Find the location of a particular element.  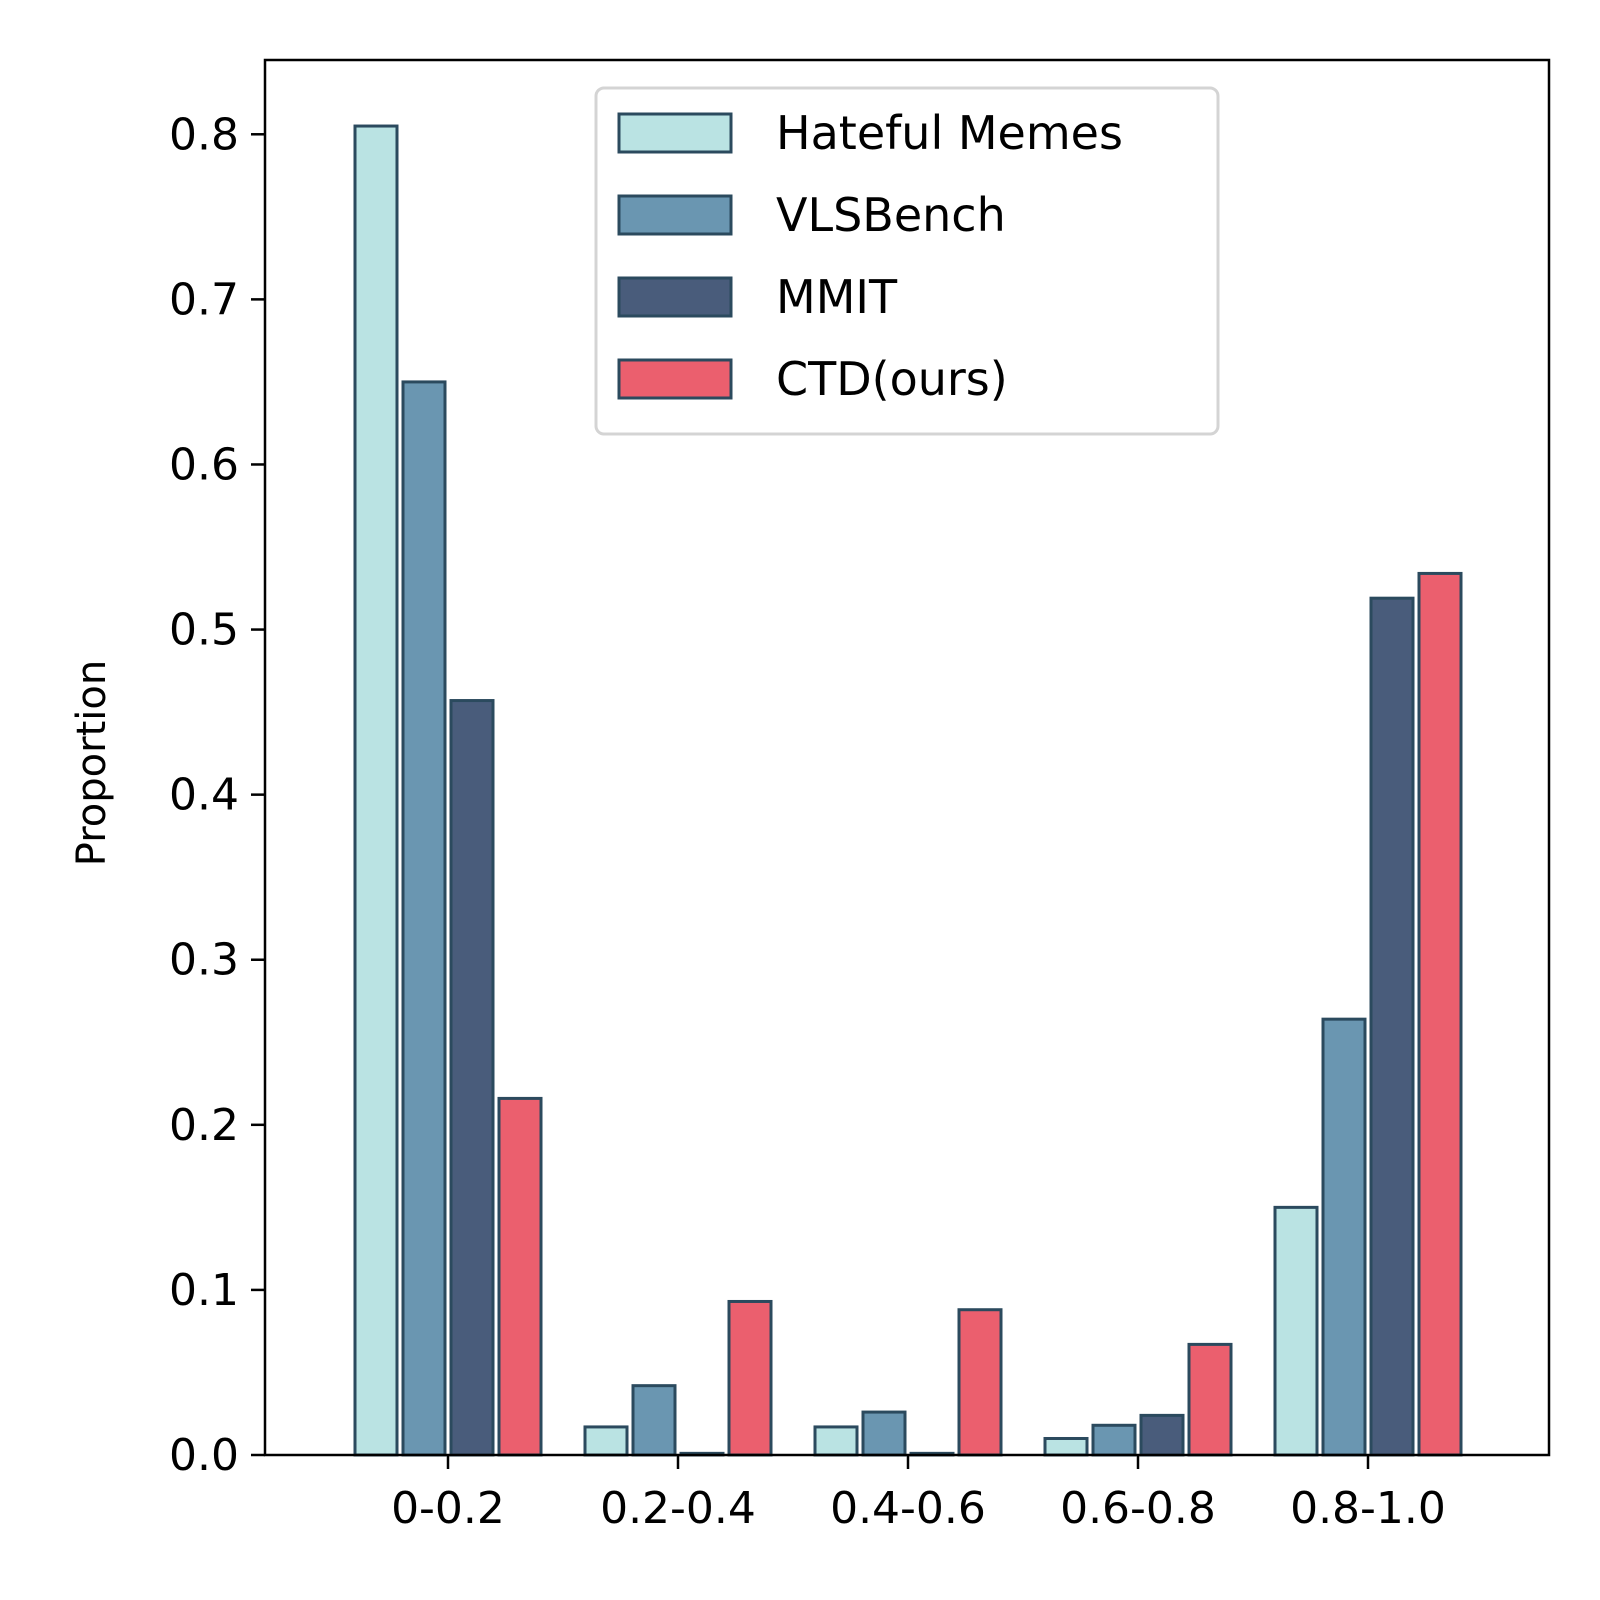

y-axis: 0.0 0.1 0.2 0.3 0.4 0.5 0.6 0.7 0.8 is located at coordinates (217, 795).